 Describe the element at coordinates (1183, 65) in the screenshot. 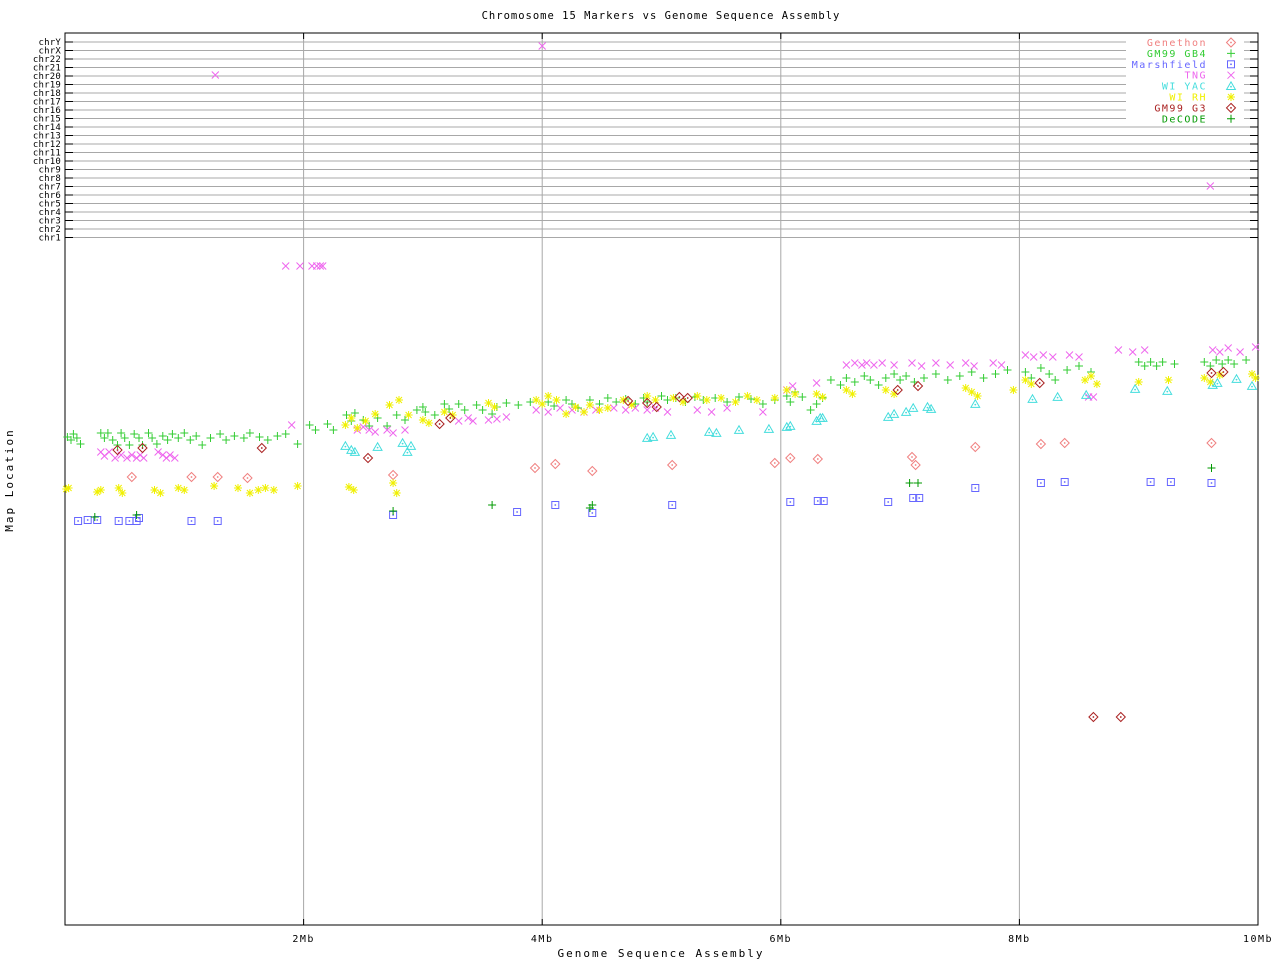

I see `legend-entry: Marshfield` at that location.